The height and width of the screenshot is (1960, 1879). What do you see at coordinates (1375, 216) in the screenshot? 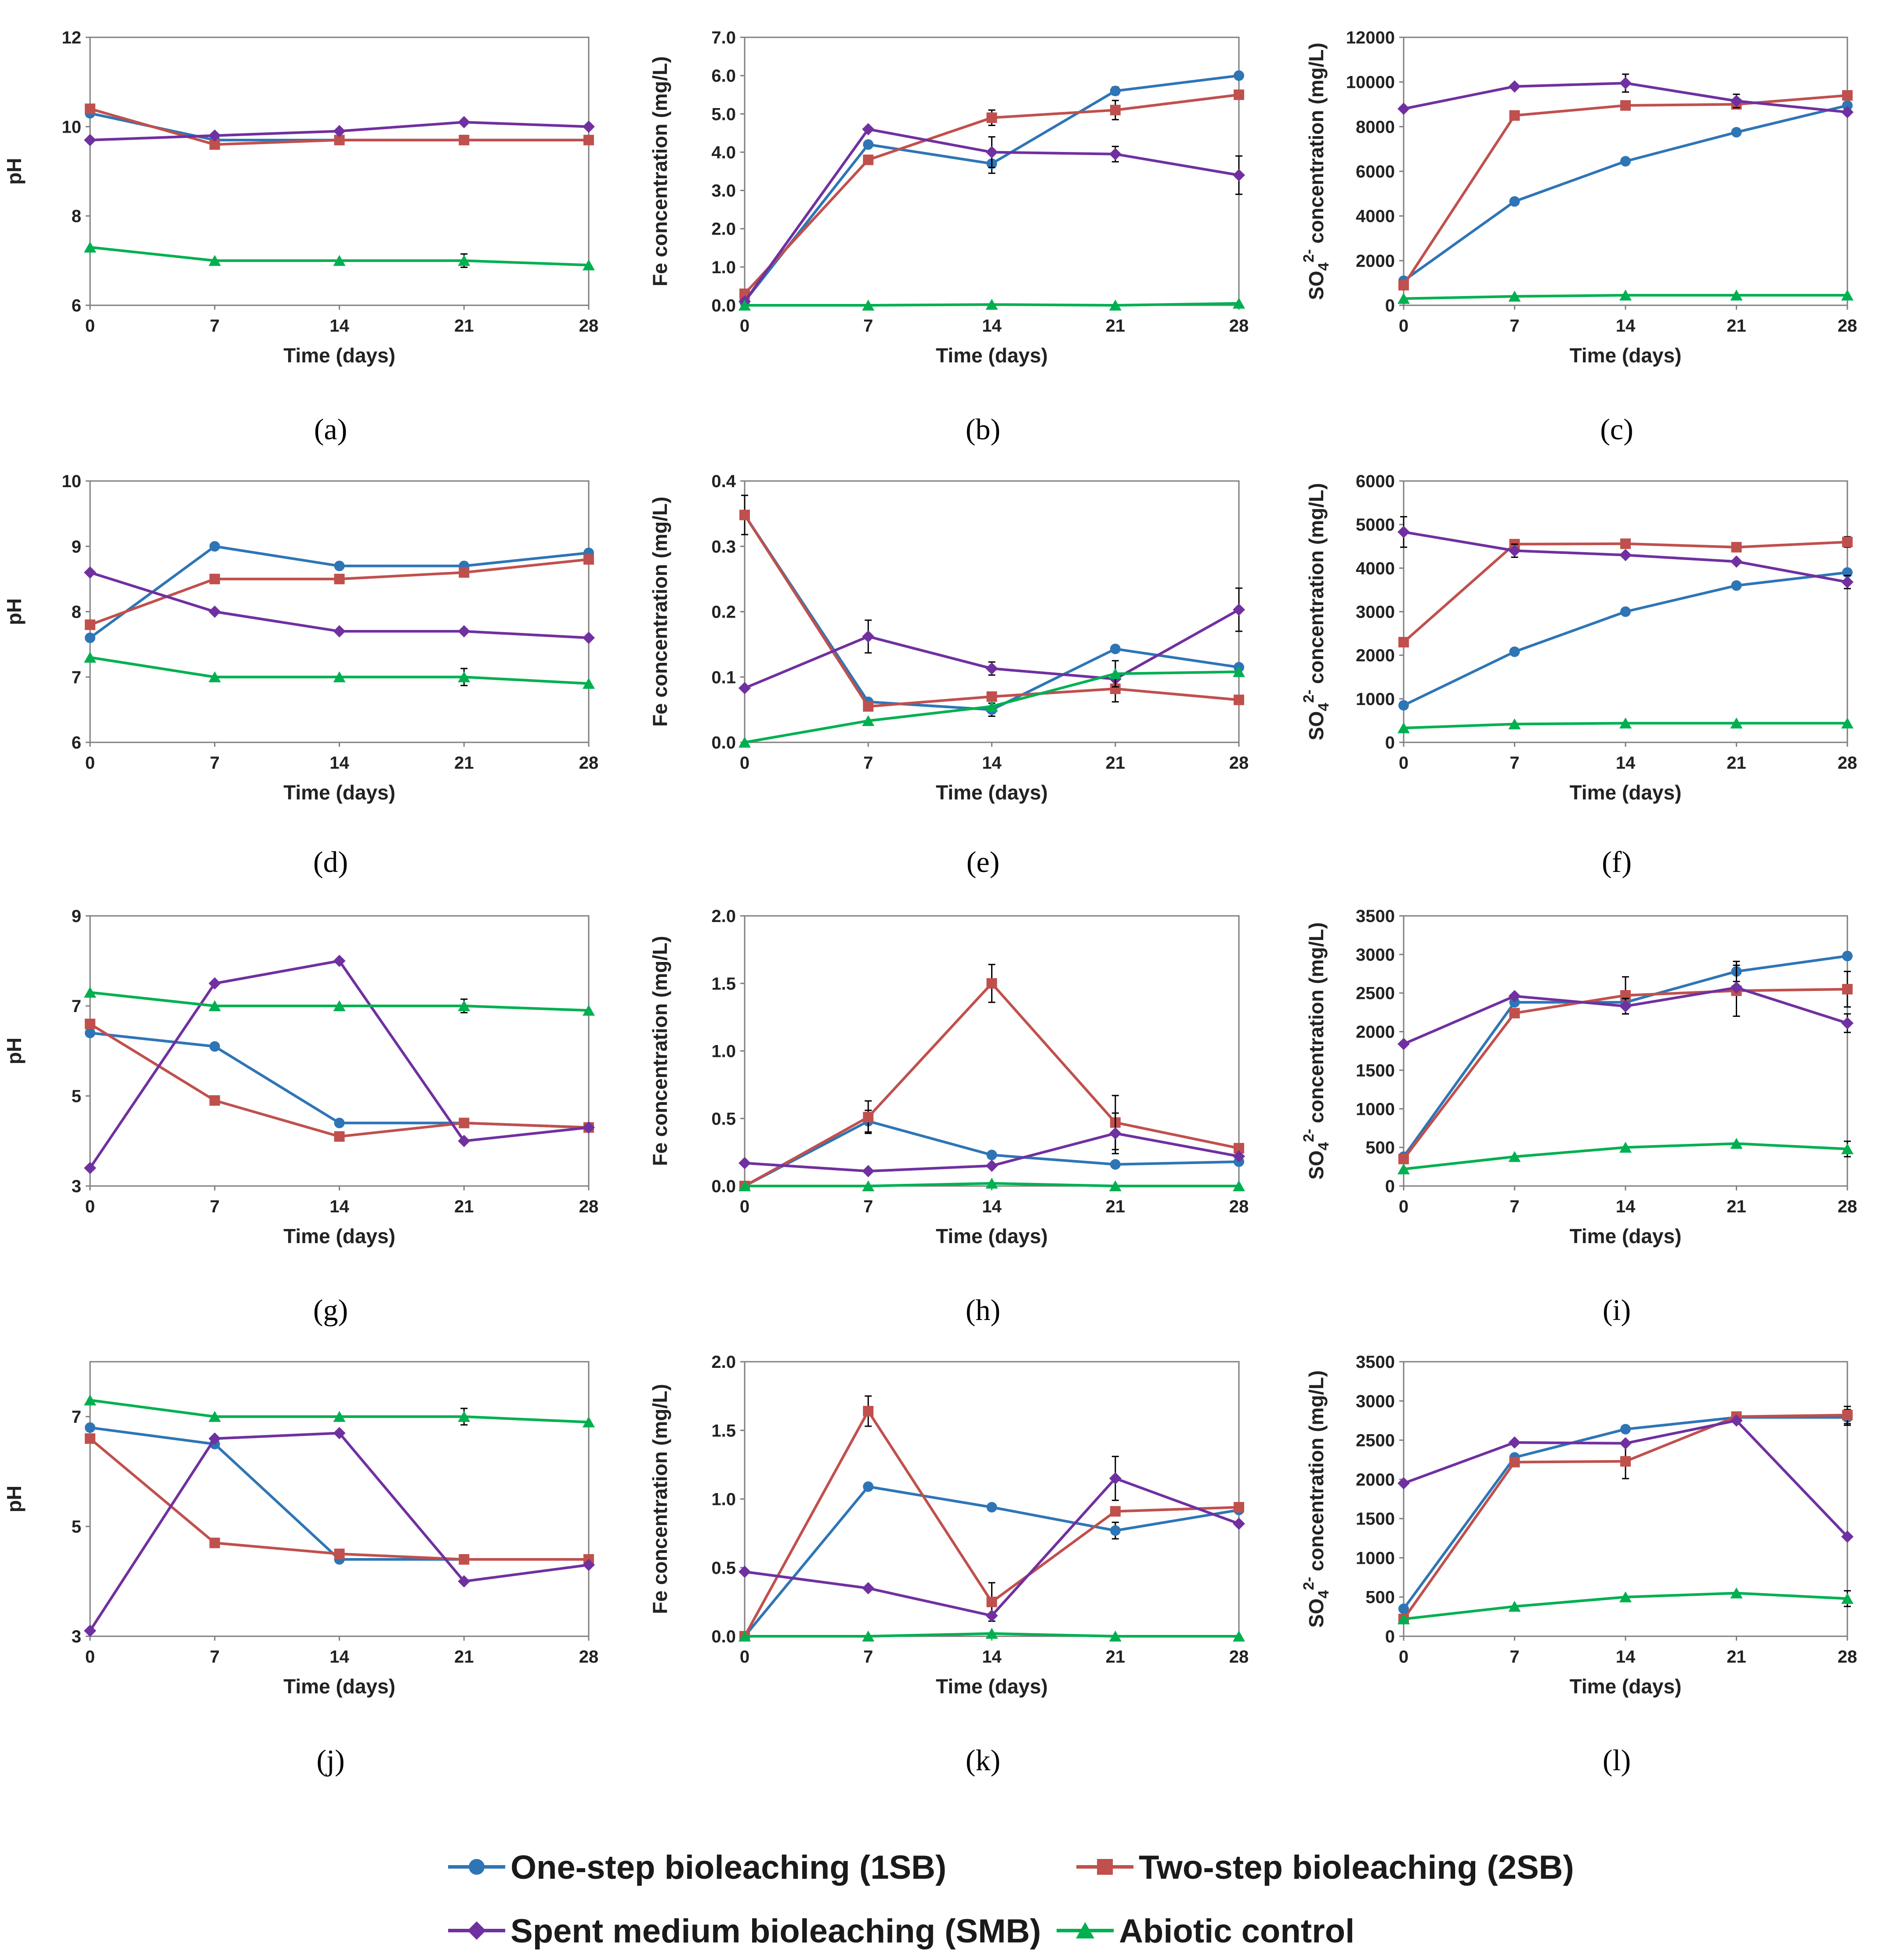
I see `y-tick-label: 4000` at bounding box center [1375, 216].